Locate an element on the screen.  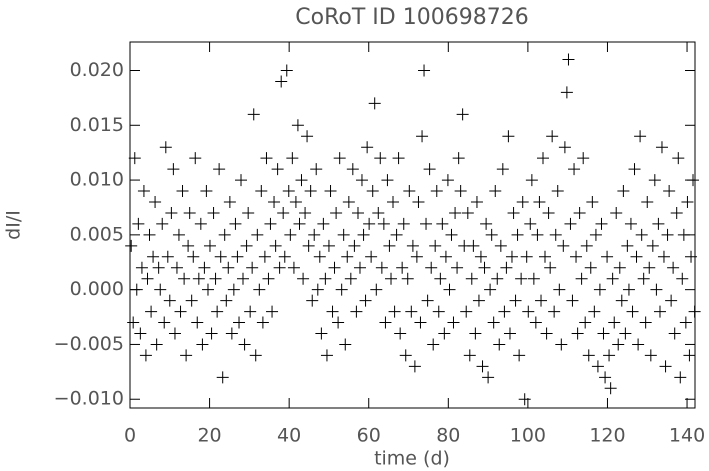
y-tick-label: −0.010 is located at coordinates (89, 399).